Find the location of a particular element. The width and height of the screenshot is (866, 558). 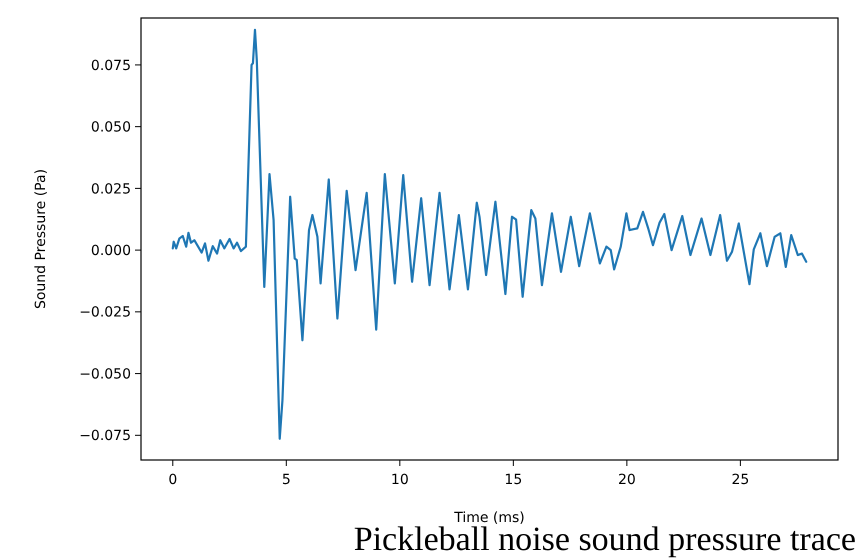

y-tick-label: 0.050 is located at coordinates (110, 128).